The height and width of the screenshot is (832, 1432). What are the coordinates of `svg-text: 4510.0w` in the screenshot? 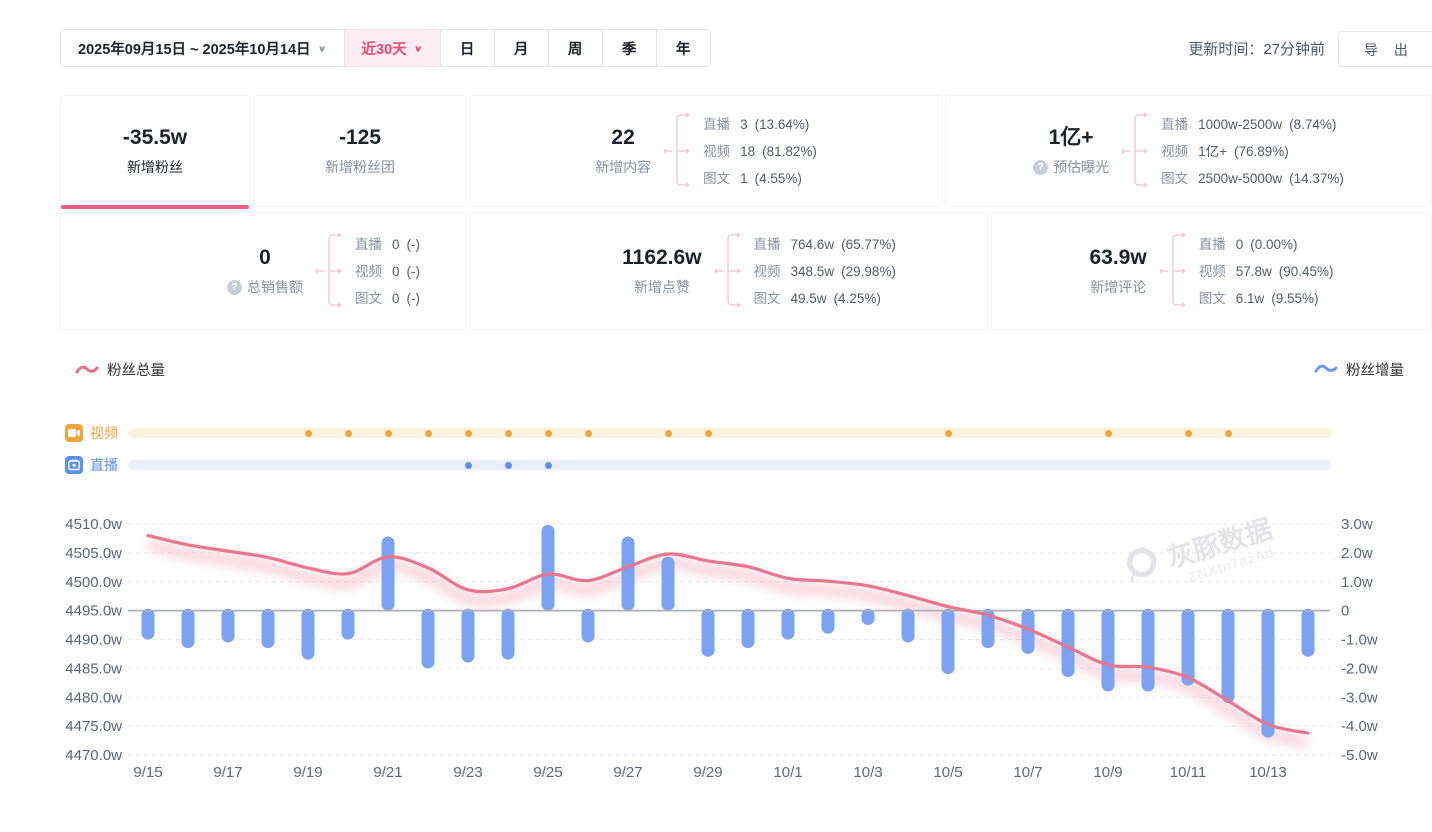 It's located at (93, 524).